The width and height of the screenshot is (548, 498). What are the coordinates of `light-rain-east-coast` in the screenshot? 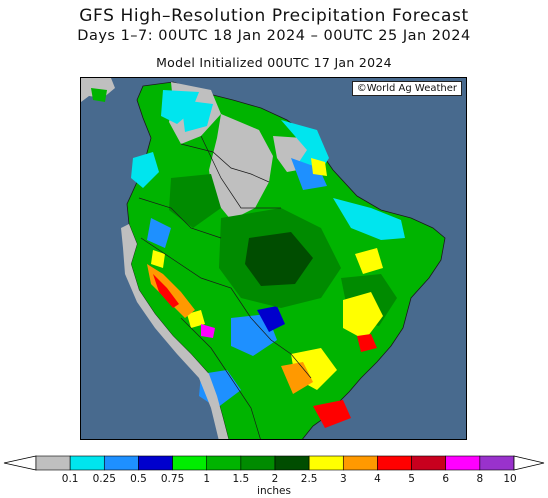 It's located at (369, 219).